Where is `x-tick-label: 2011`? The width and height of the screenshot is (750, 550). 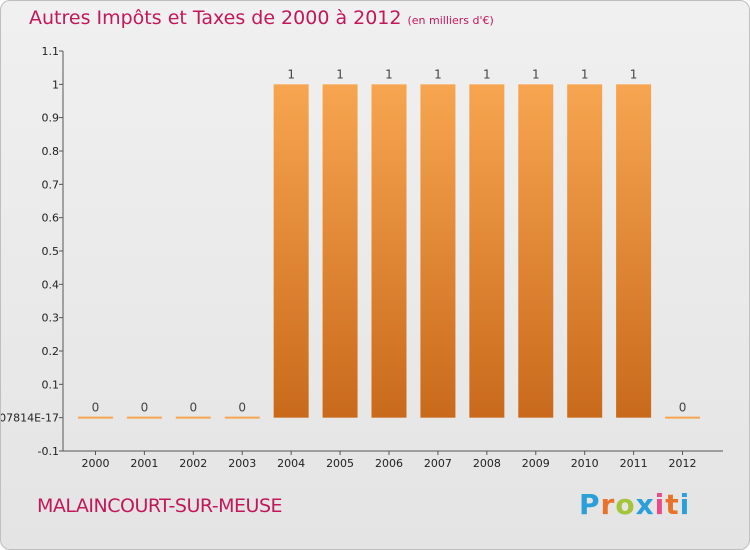 x-tick-label: 2011 is located at coordinates (634, 463).